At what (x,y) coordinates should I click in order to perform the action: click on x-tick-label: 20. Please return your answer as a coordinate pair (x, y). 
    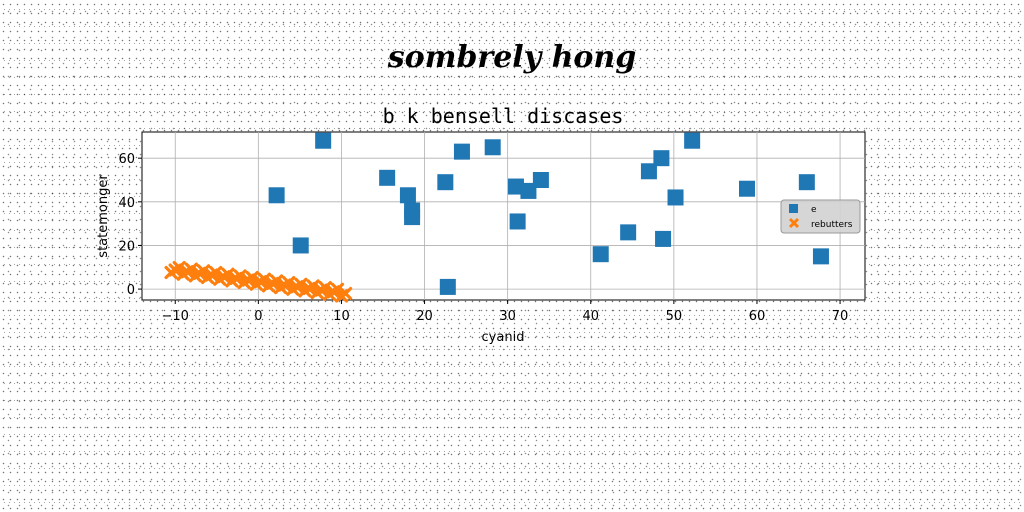
    Looking at the image, I should click on (424, 316).